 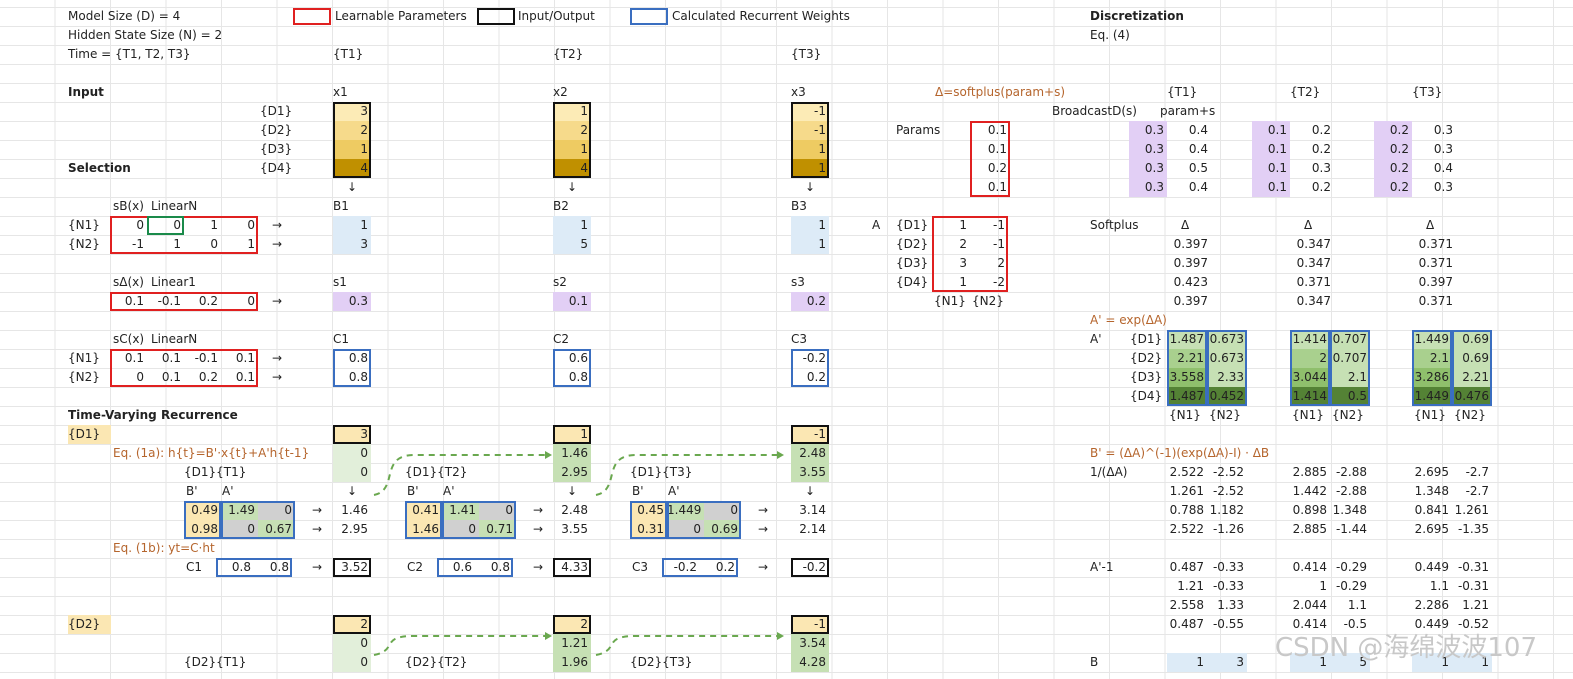 What do you see at coordinates (1323, 586) in the screenshot?
I see `am1-cell: 1` at bounding box center [1323, 586].